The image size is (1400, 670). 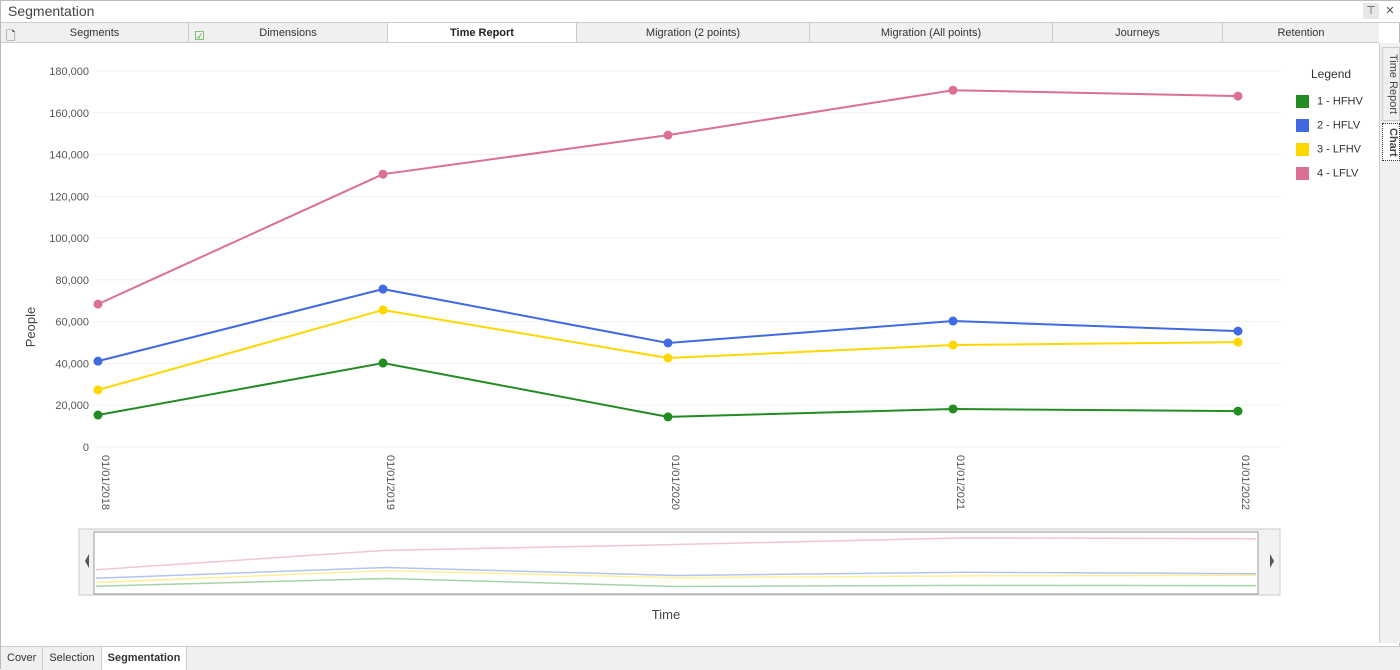 I want to click on x-tick-label: 01/01/2020, so click(x=675, y=482).